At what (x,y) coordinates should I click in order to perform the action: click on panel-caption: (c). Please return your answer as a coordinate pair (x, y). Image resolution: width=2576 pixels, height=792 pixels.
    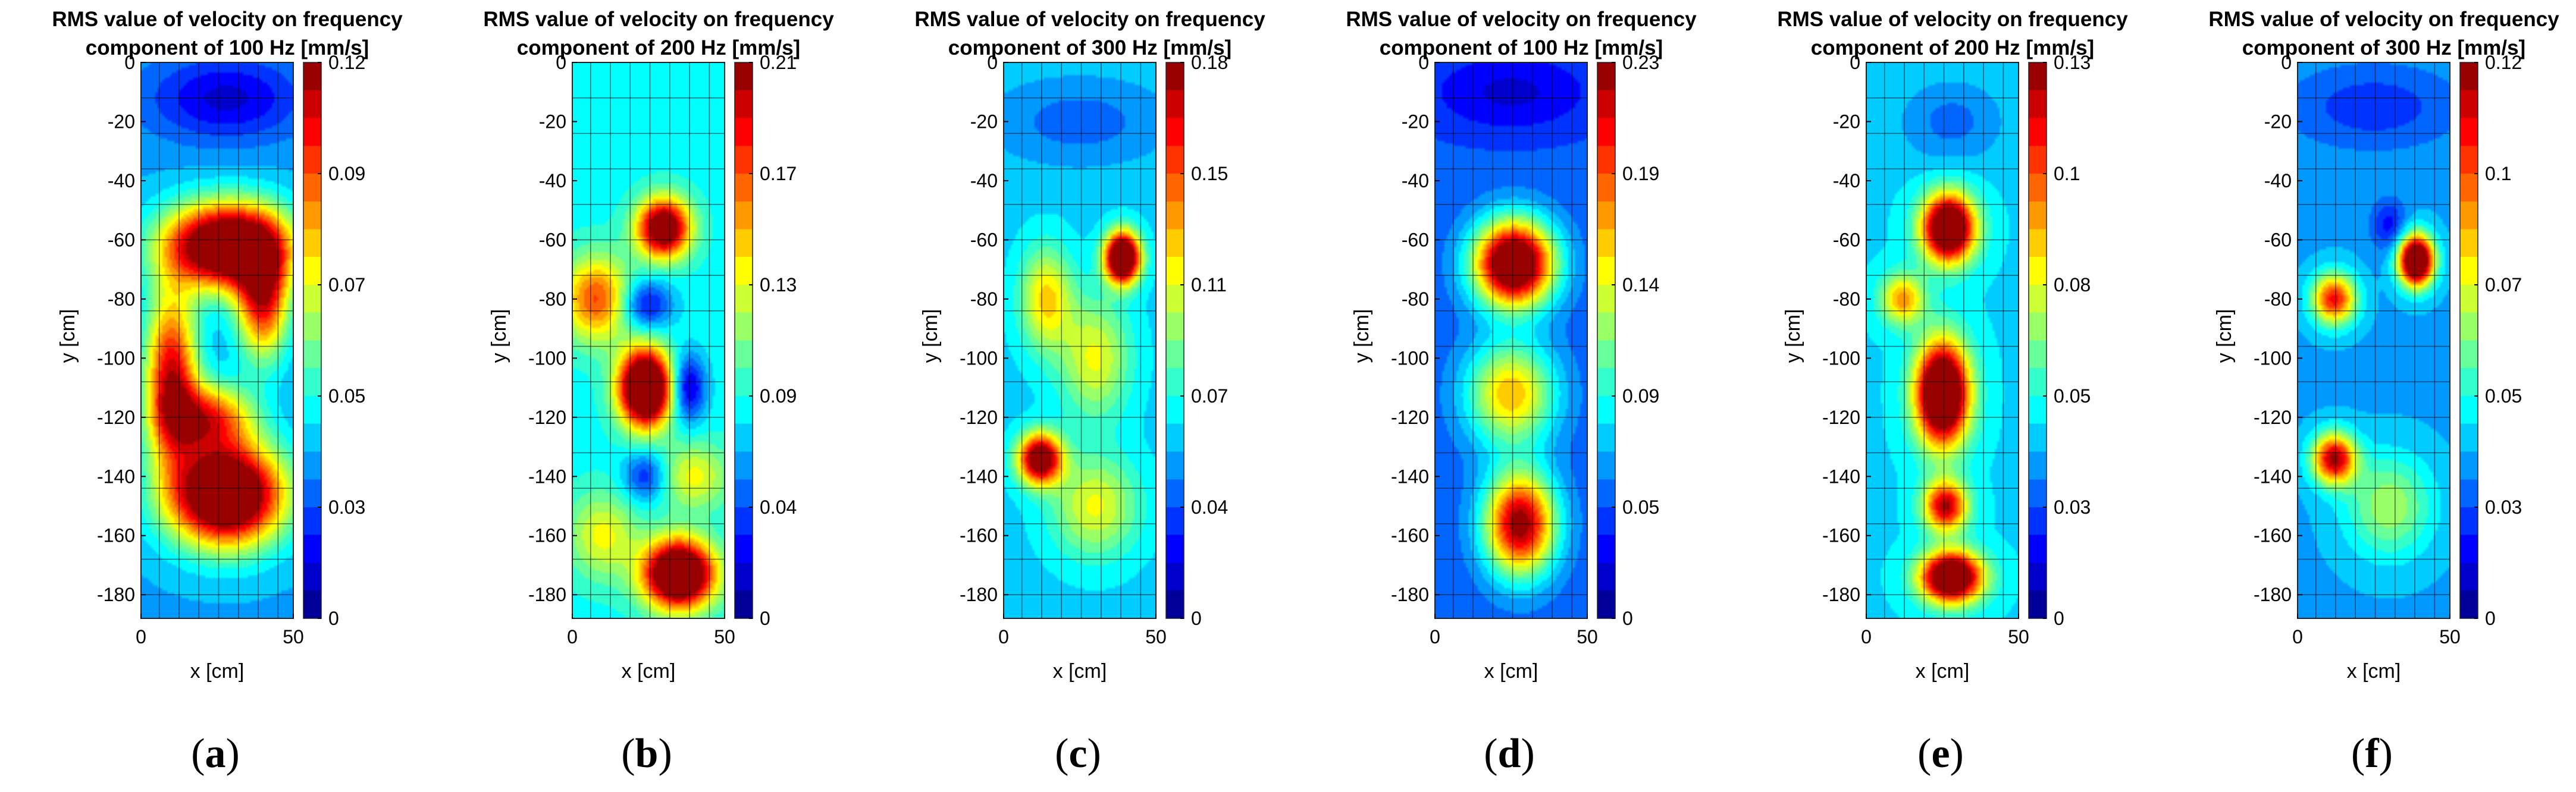
    Looking at the image, I should click on (1078, 754).